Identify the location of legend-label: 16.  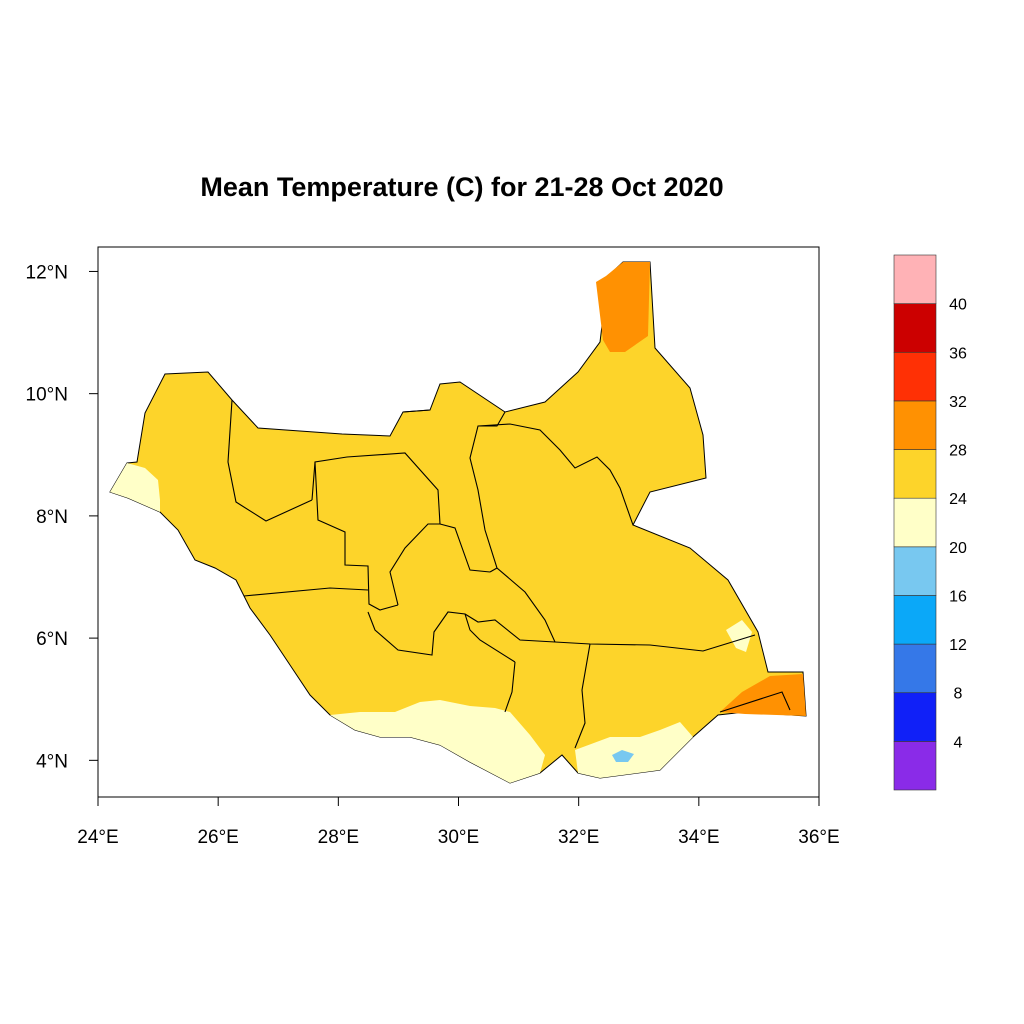
(958, 596).